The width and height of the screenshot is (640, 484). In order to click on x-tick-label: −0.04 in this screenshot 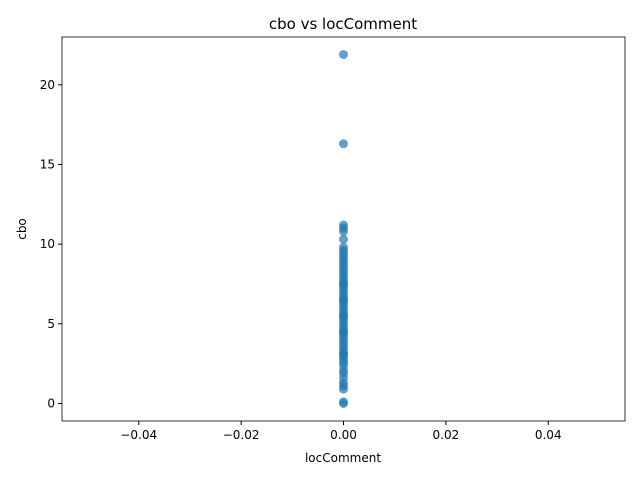, I will do `click(138, 435)`.